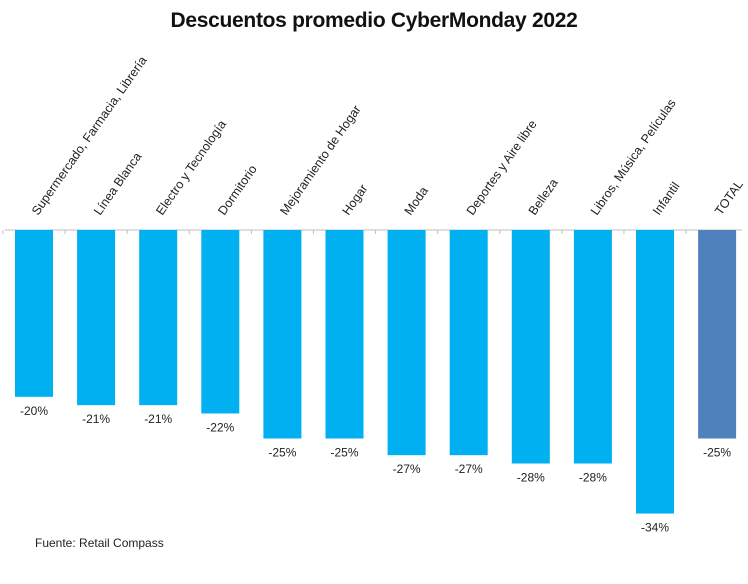 Image resolution: width=748 pixels, height=584 pixels. What do you see at coordinates (374, 20) in the screenshot?
I see `chart-title: Descuentos promedio CyberMonday 2022` at bounding box center [374, 20].